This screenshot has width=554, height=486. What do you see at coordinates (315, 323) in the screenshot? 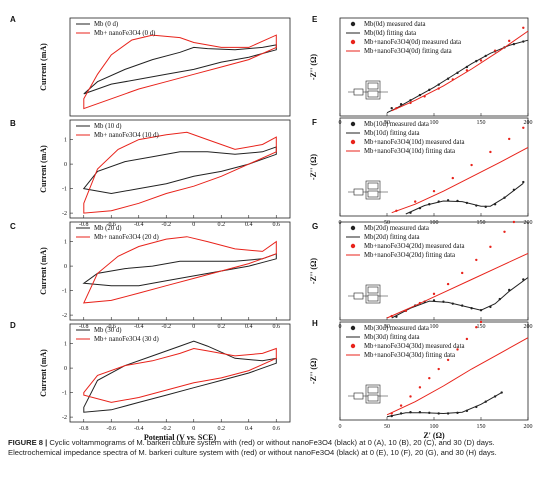
I see `panel-h-letter: H` at bounding box center [315, 323].